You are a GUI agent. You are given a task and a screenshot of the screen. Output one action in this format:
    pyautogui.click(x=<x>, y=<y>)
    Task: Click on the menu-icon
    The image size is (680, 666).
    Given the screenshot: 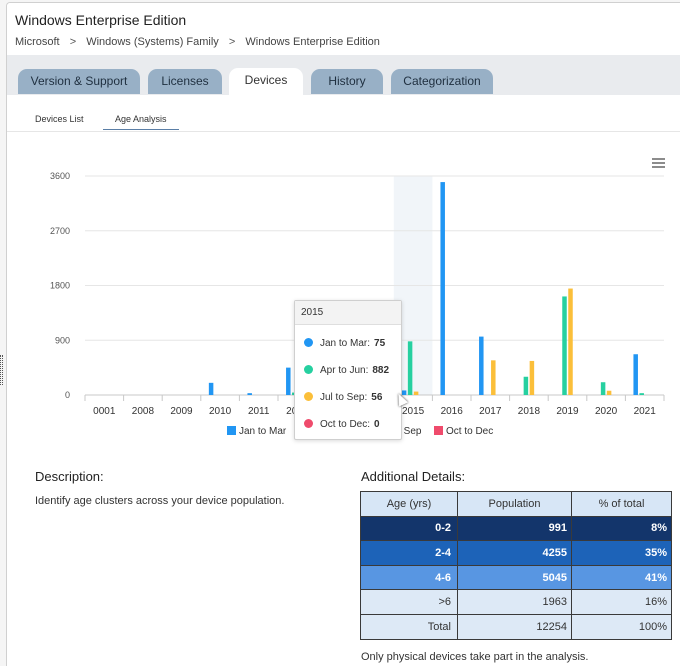 What is the action you would take?
    pyautogui.click(x=659, y=164)
    